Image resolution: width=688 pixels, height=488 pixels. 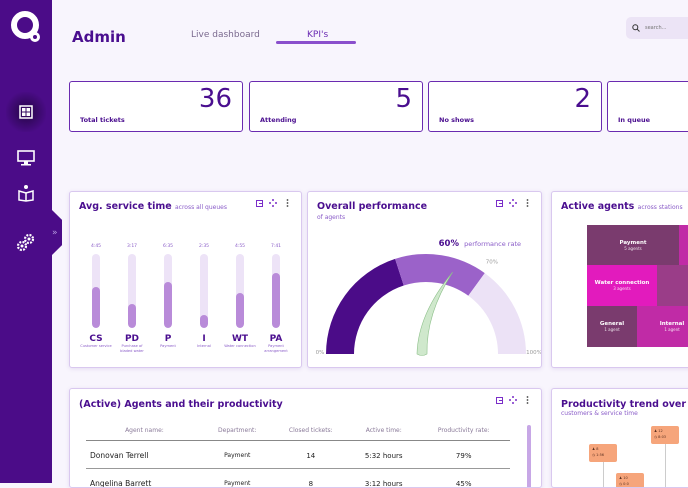 I want to click on treemap-cell-cust: Cust, so click(x=672, y=285).